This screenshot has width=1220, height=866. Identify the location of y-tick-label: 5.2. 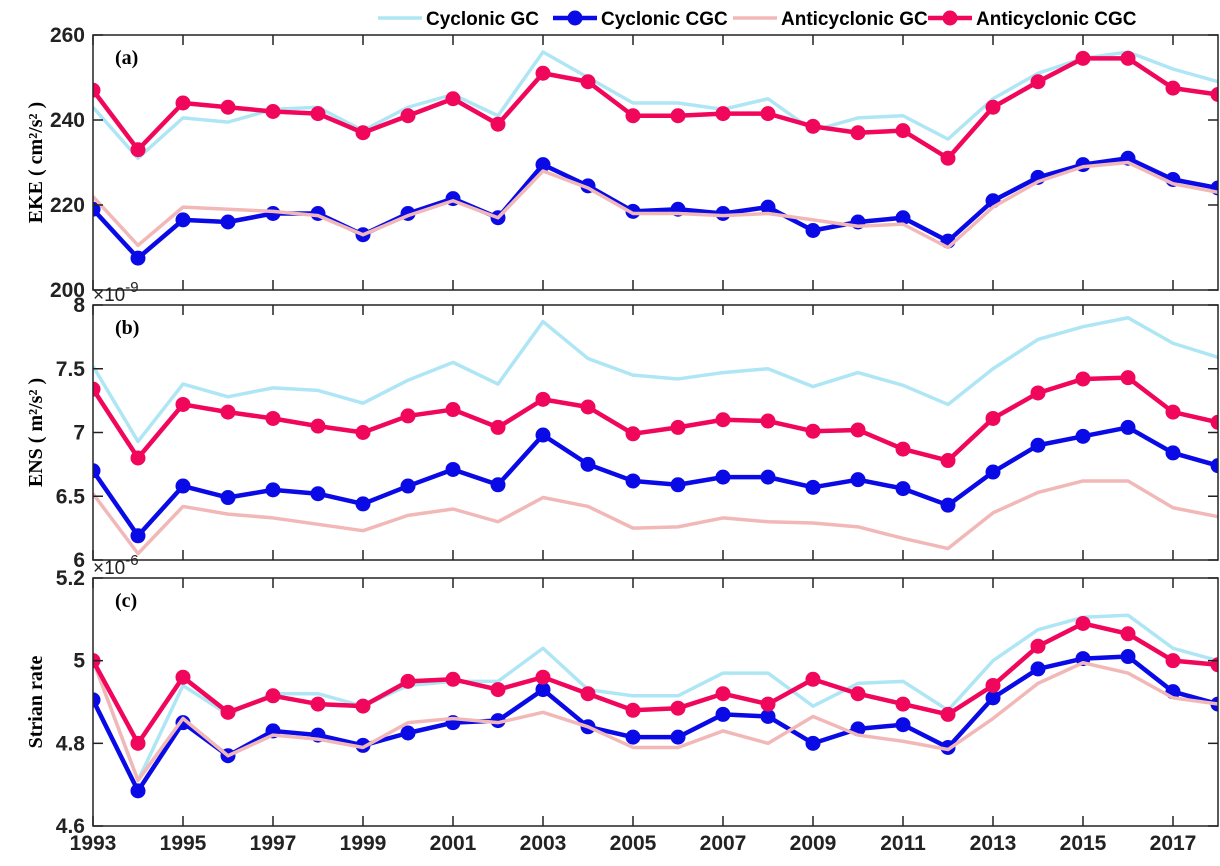
(70, 578).